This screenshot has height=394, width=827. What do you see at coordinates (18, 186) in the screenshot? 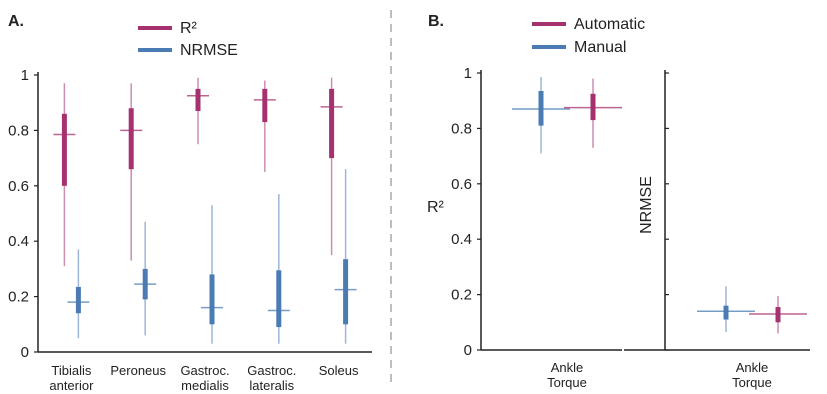
I see `panel-a-y-tick-label: 0.6` at bounding box center [18, 186].